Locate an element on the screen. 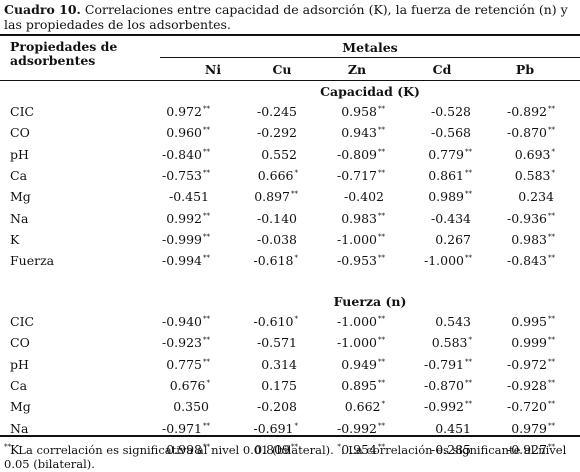  table-cell: -0.994** is located at coordinates (170, 260).